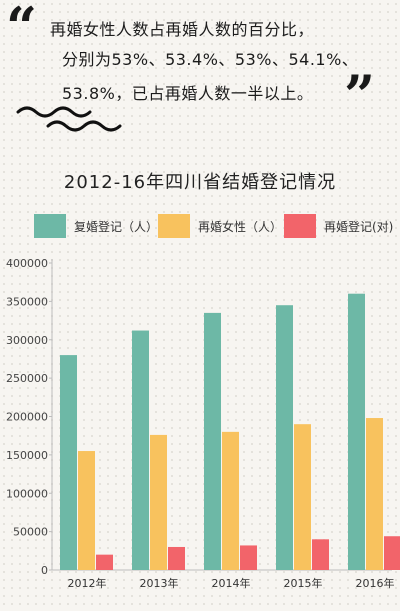  What do you see at coordinates (188, 93) in the screenshot?
I see `quote-line-3: 53.8%，已占再婚人数一半以上。` at bounding box center [188, 93].